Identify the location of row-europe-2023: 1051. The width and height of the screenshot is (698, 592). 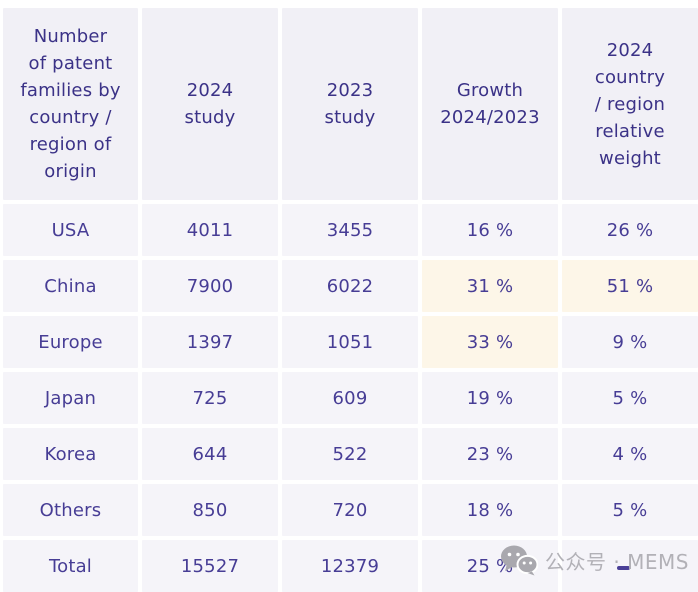
(350, 342).